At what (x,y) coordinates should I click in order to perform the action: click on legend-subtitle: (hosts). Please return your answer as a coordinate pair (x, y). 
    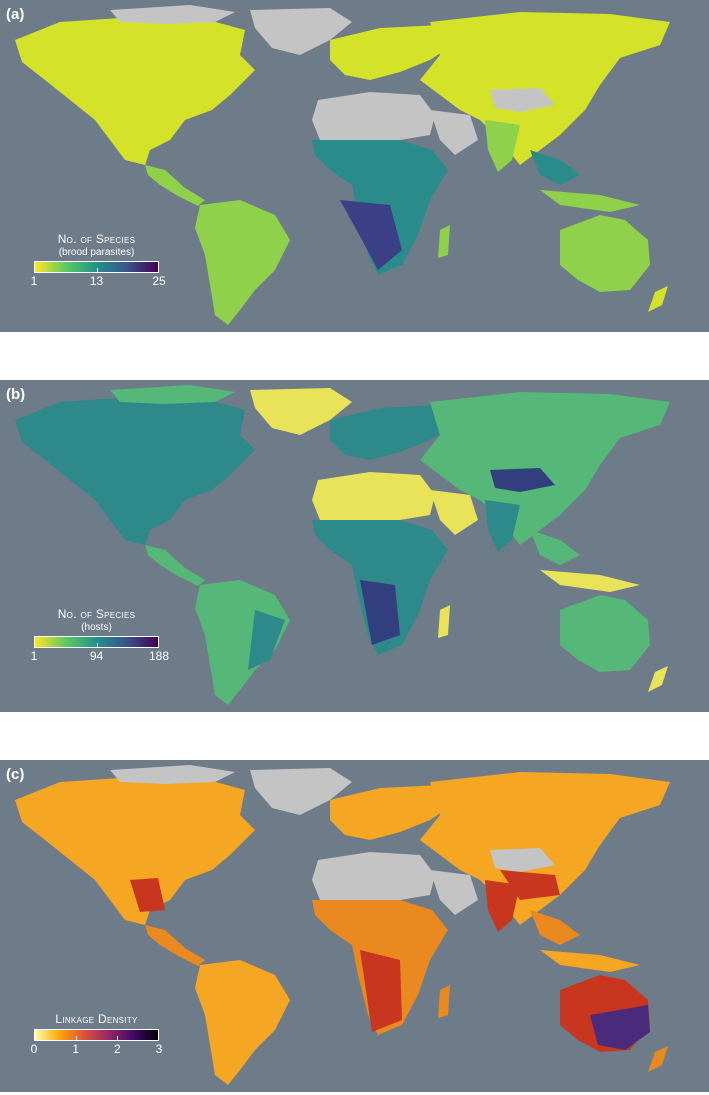
    Looking at the image, I should click on (96, 627).